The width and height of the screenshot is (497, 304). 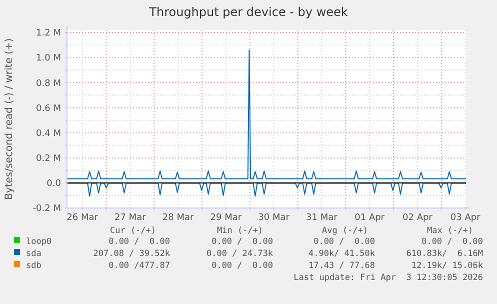 I want to click on y-axis-title: Bytes/second read (-) / write (+), so click(x=9, y=119).